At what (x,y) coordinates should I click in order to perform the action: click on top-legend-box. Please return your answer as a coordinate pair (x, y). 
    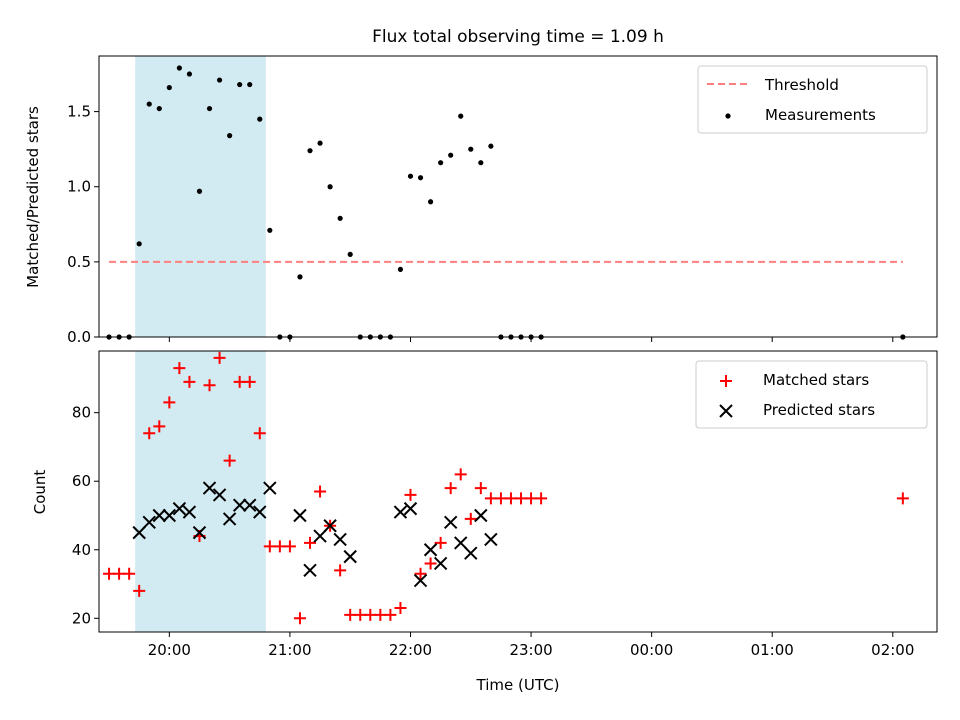
    Looking at the image, I should click on (812, 99).